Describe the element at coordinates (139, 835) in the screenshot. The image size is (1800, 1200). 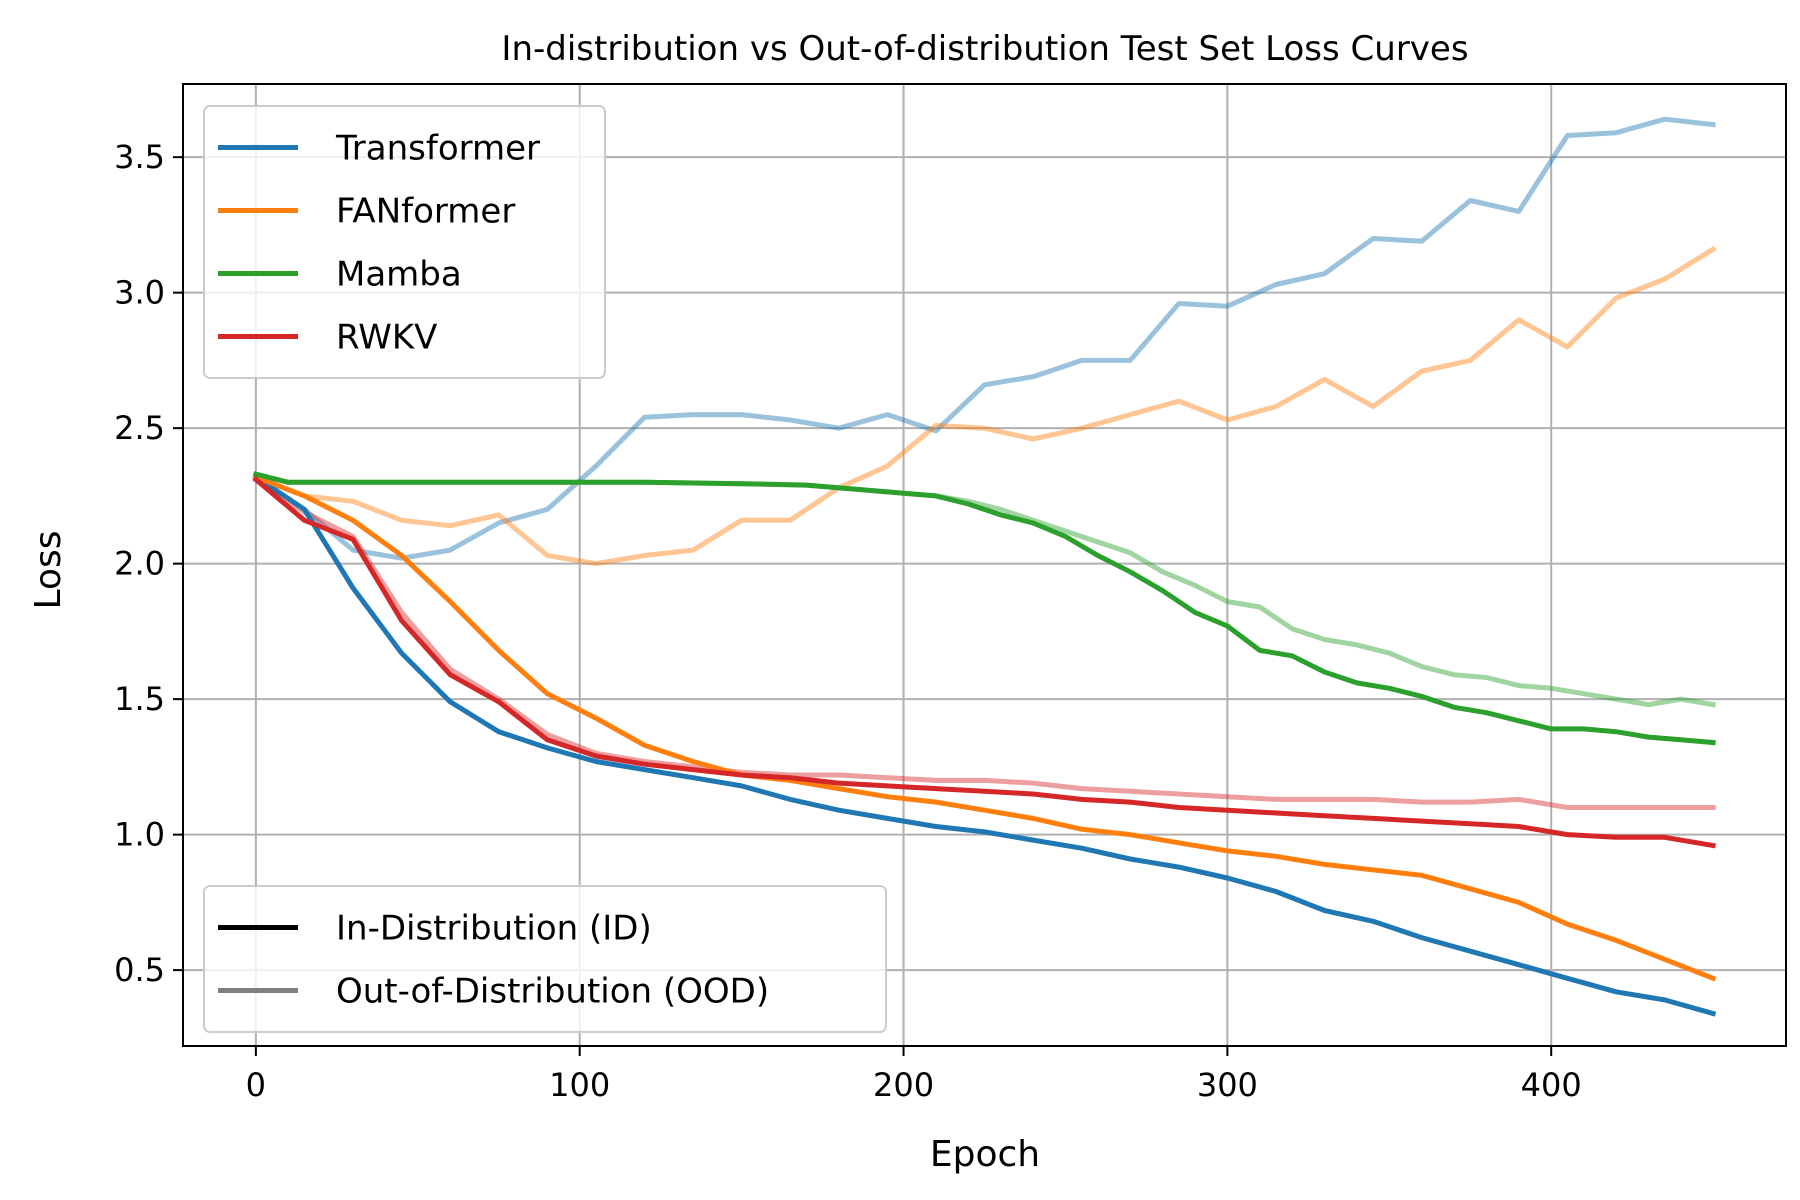
I see `y-tick-label: 1.0` at that location.